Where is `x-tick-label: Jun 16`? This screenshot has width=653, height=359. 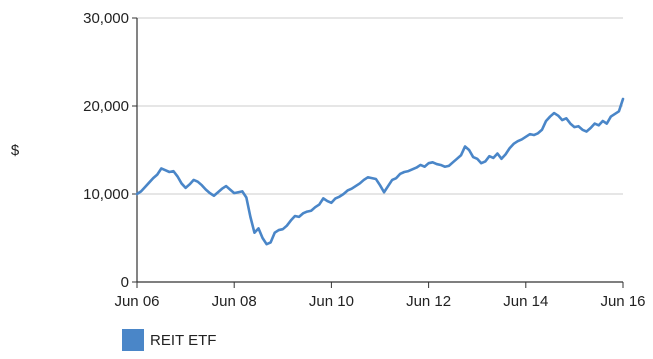 x-tick-label: Jun 16 is located at coordinates (622, 301).